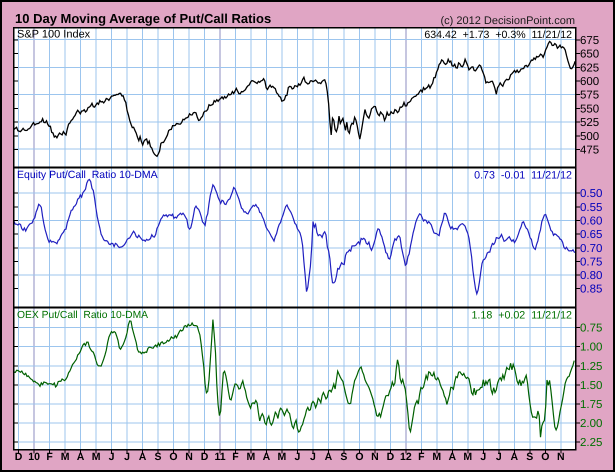 The width and height of the screenshot is (615, 472). Describe the element at coordinates (591, 194) in the screenshot. I see `svg-text: 0.50` at that location.